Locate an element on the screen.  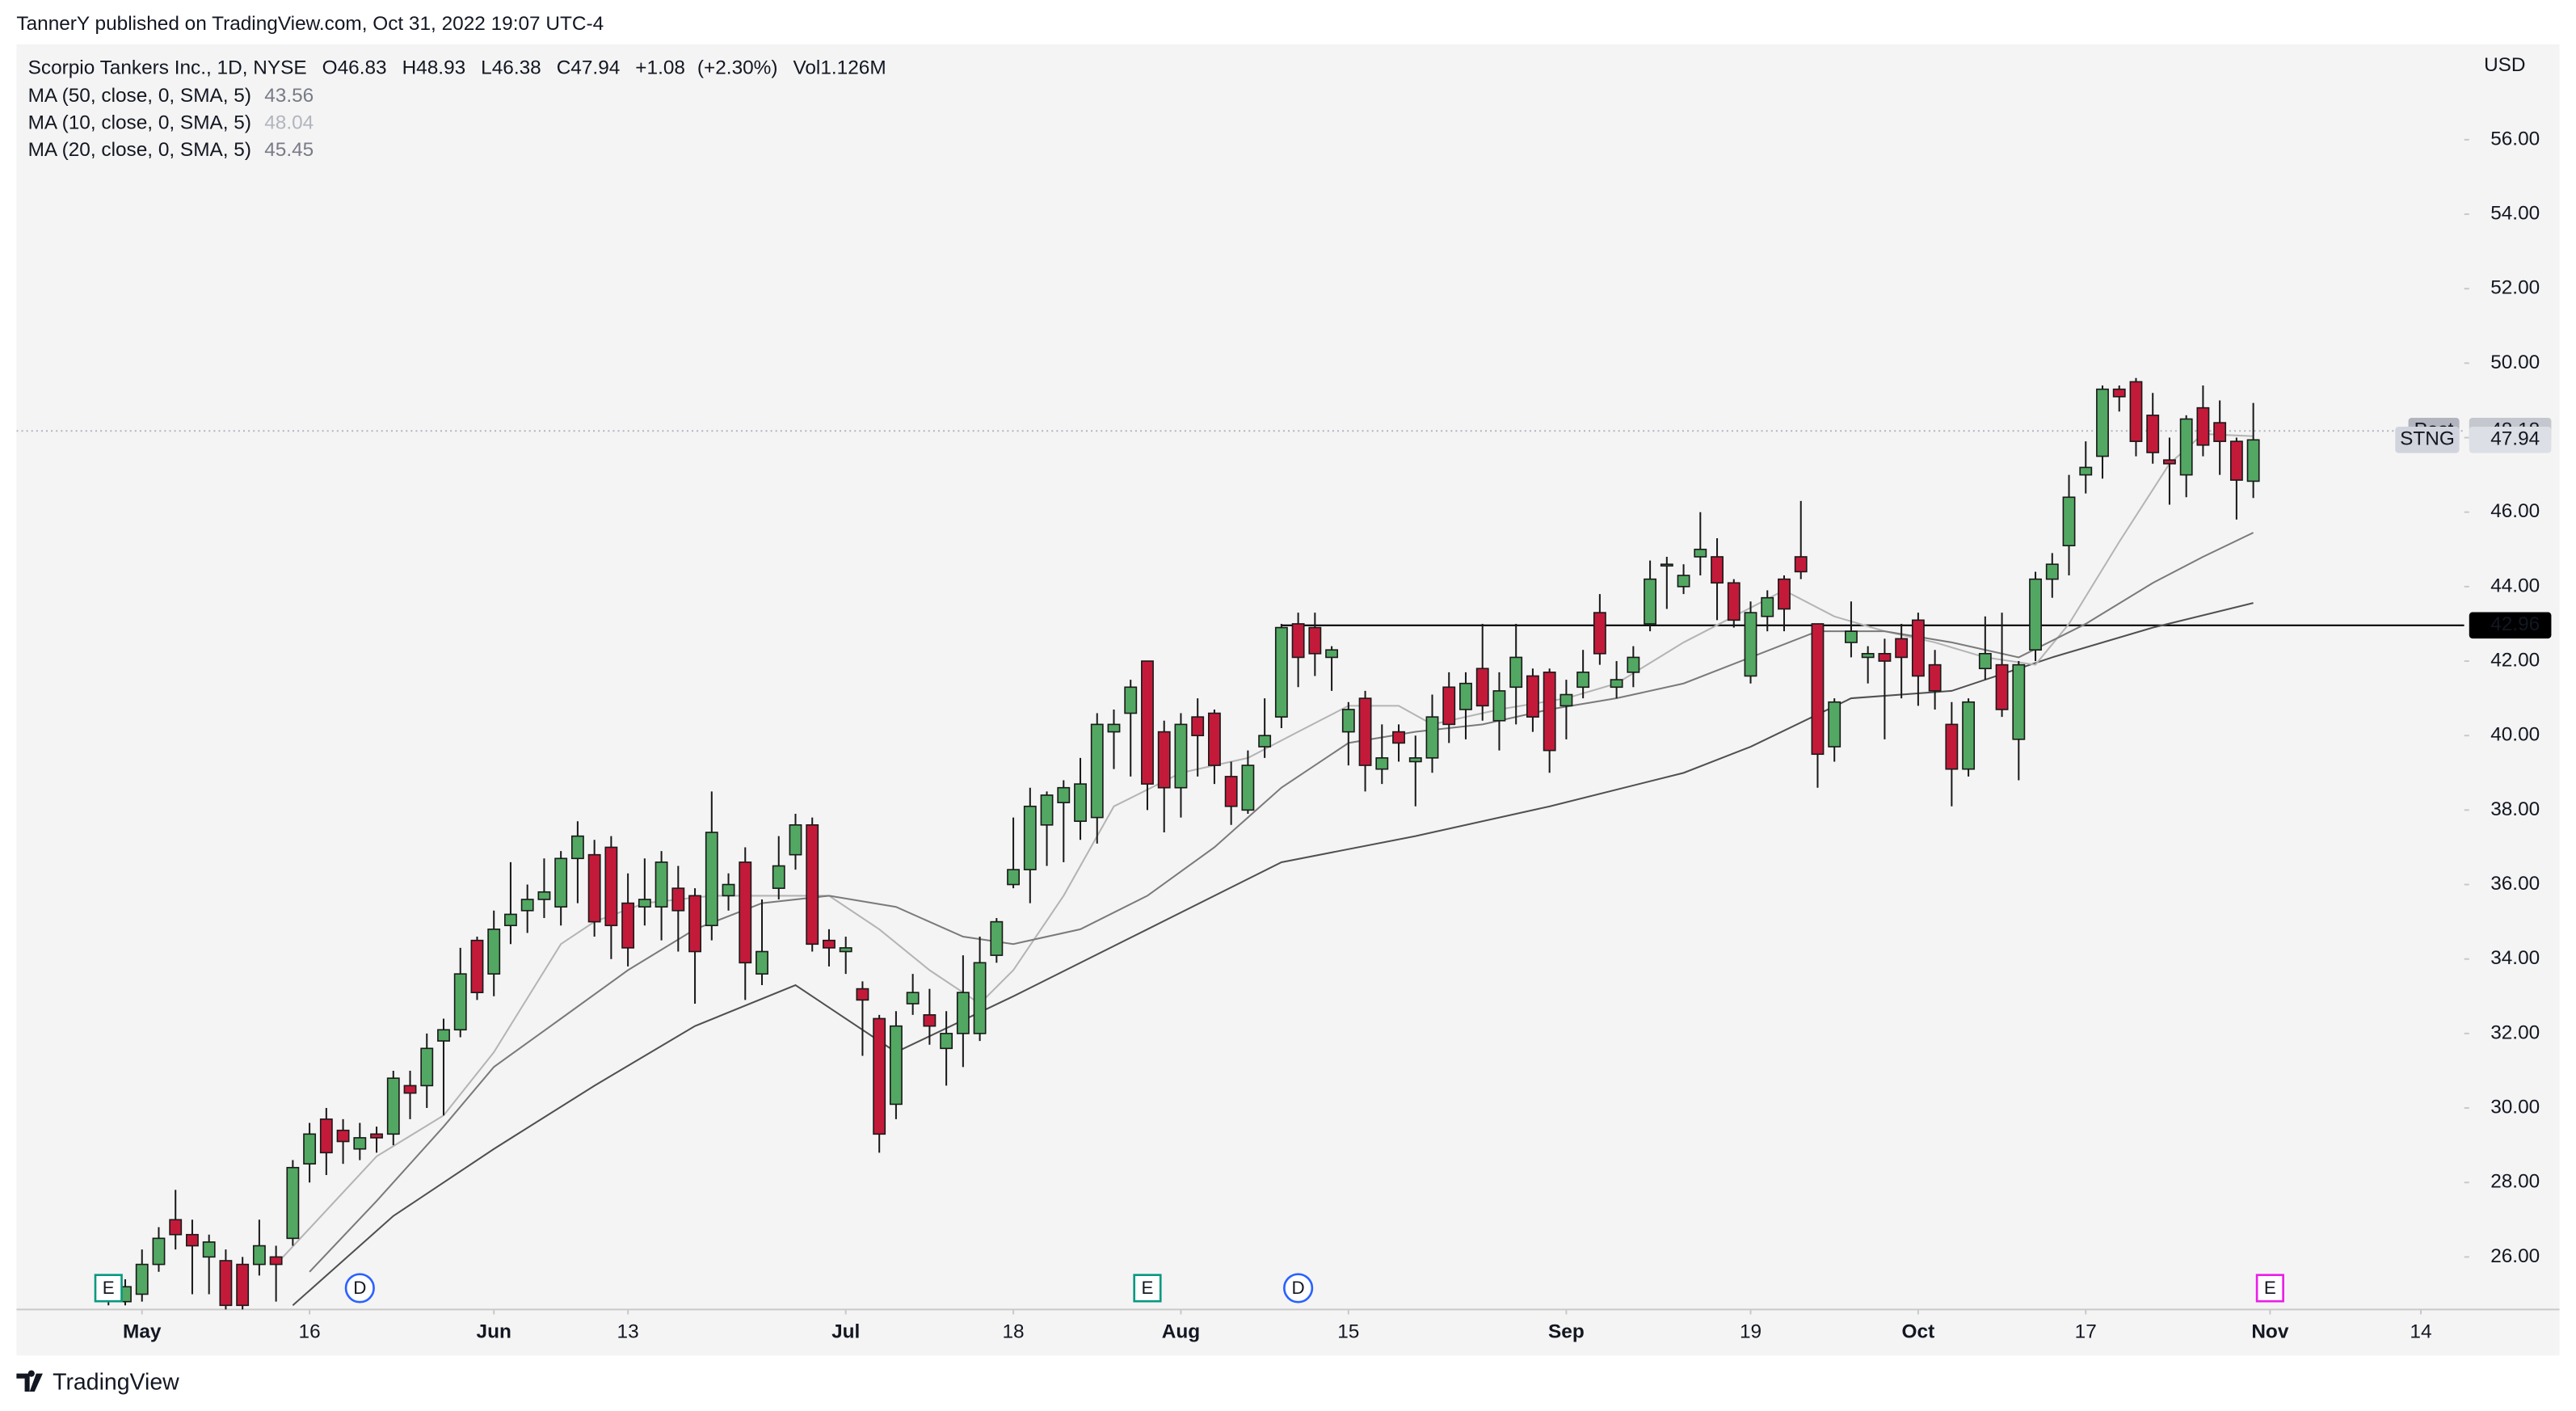
dividend-marker is located at coordinates (359, 1288).